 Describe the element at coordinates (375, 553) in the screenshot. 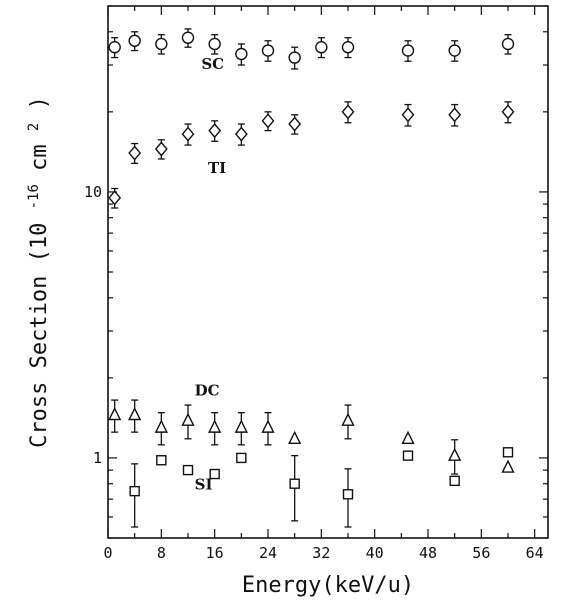

I see `x-tick-label: 40` at that location.